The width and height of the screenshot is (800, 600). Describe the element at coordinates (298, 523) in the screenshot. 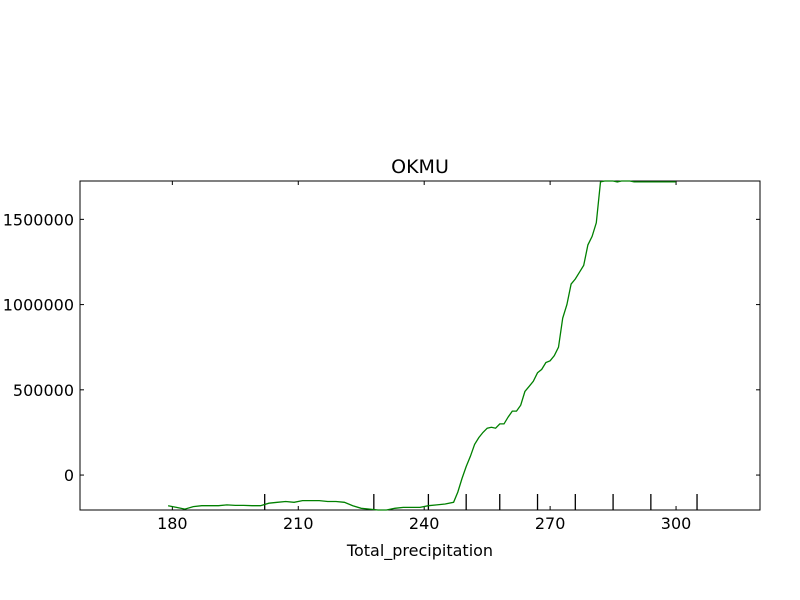

I see `x-tick-label: 210` at that location.